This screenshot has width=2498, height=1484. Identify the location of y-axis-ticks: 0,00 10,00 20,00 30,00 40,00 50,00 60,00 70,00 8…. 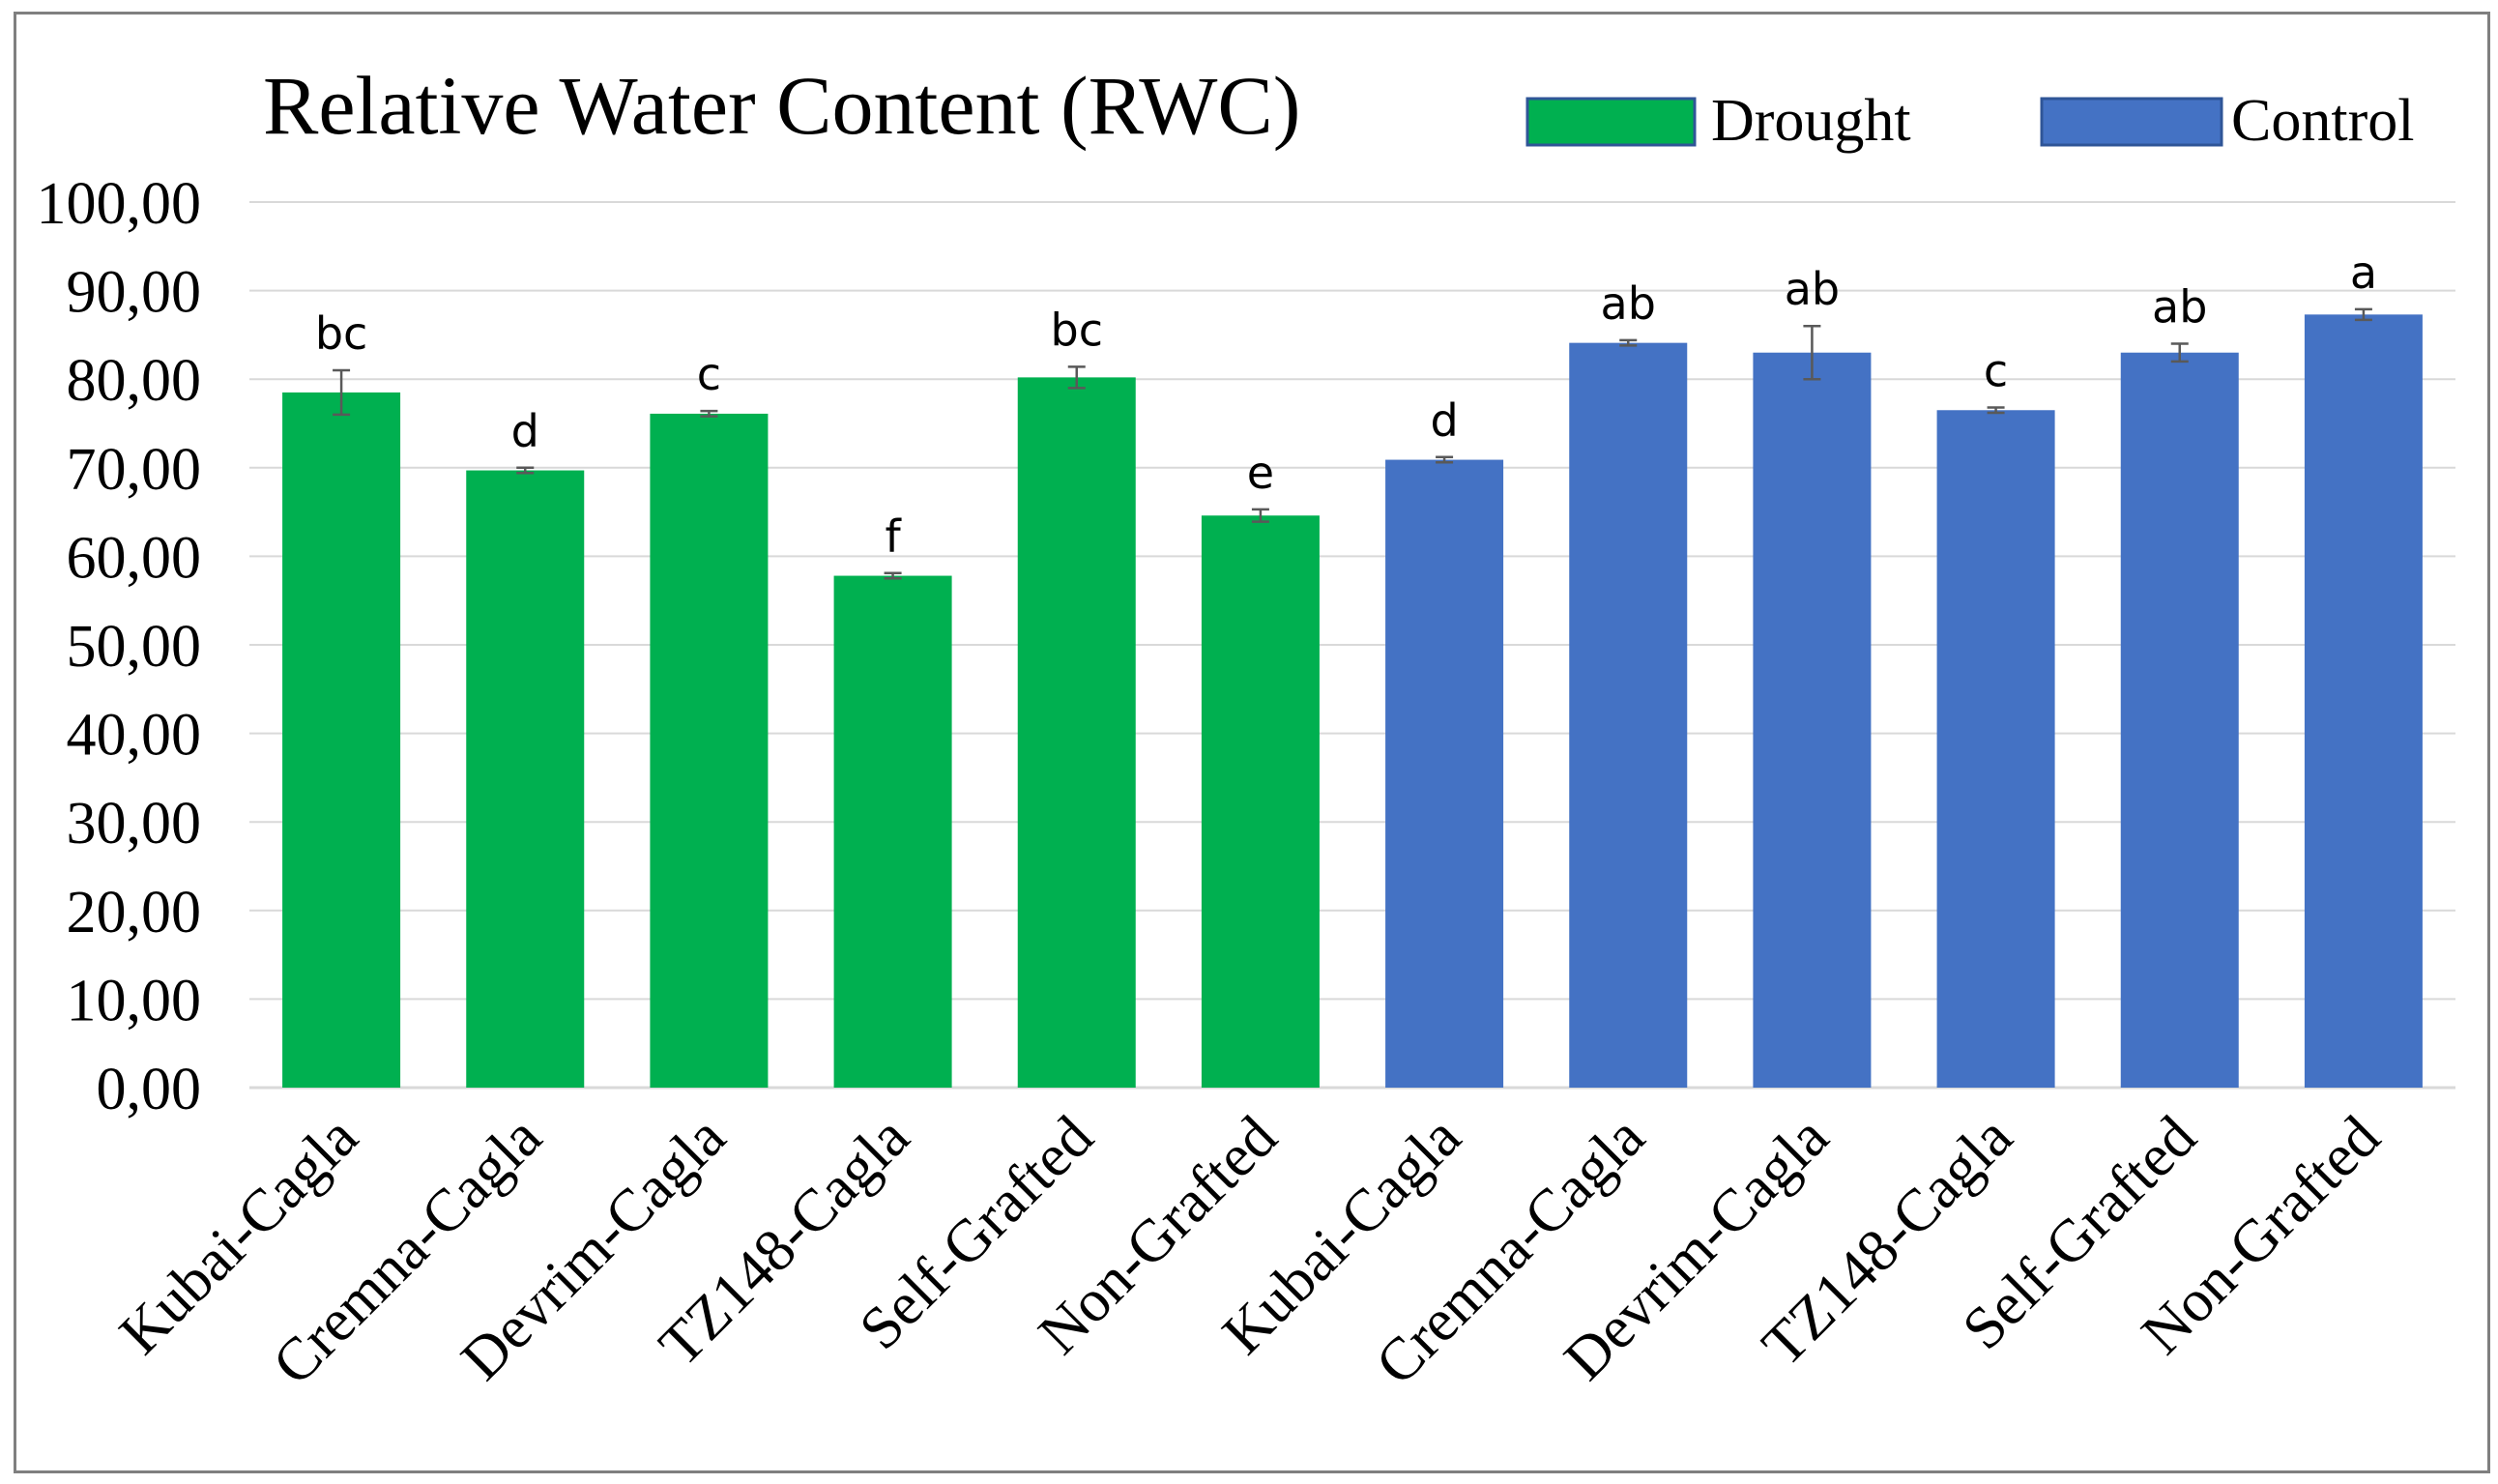
(119, 647).